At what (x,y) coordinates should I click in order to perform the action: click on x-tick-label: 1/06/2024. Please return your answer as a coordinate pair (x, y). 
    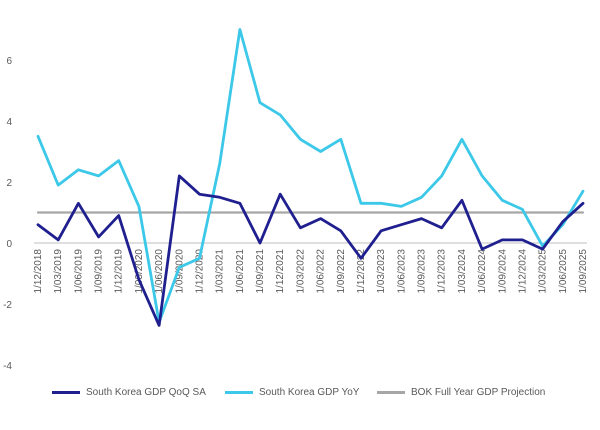
    Looking at the image, I should click on (482, 271).